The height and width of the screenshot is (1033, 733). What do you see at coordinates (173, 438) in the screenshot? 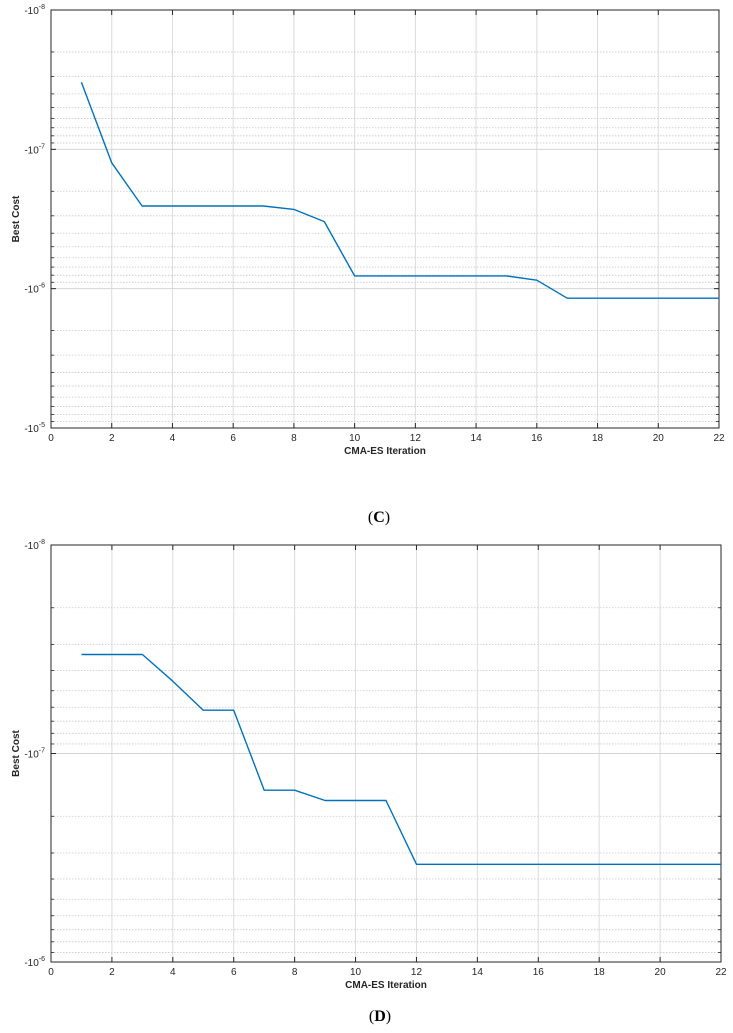
I see `panel-c-x-tick-label: 4` at bounding box center [173, 438].